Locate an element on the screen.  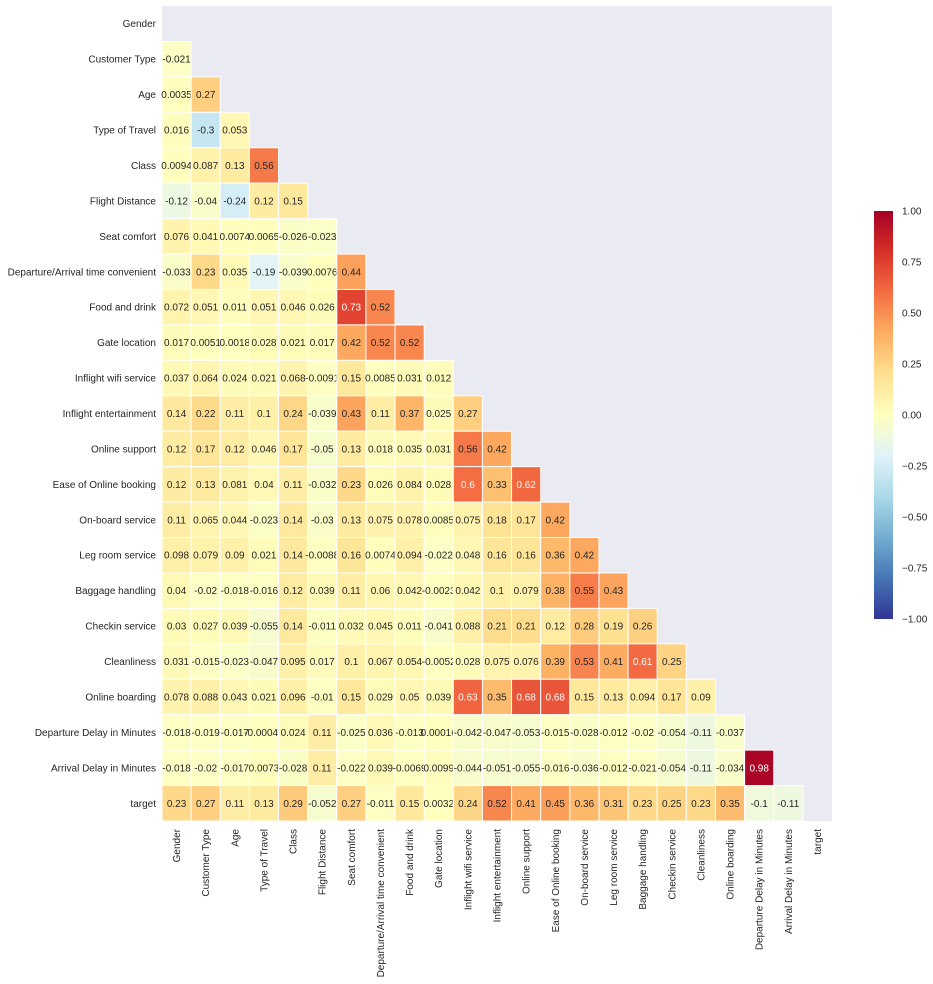
cell-value-label: 0.012 is located at coordinates (438, 379).